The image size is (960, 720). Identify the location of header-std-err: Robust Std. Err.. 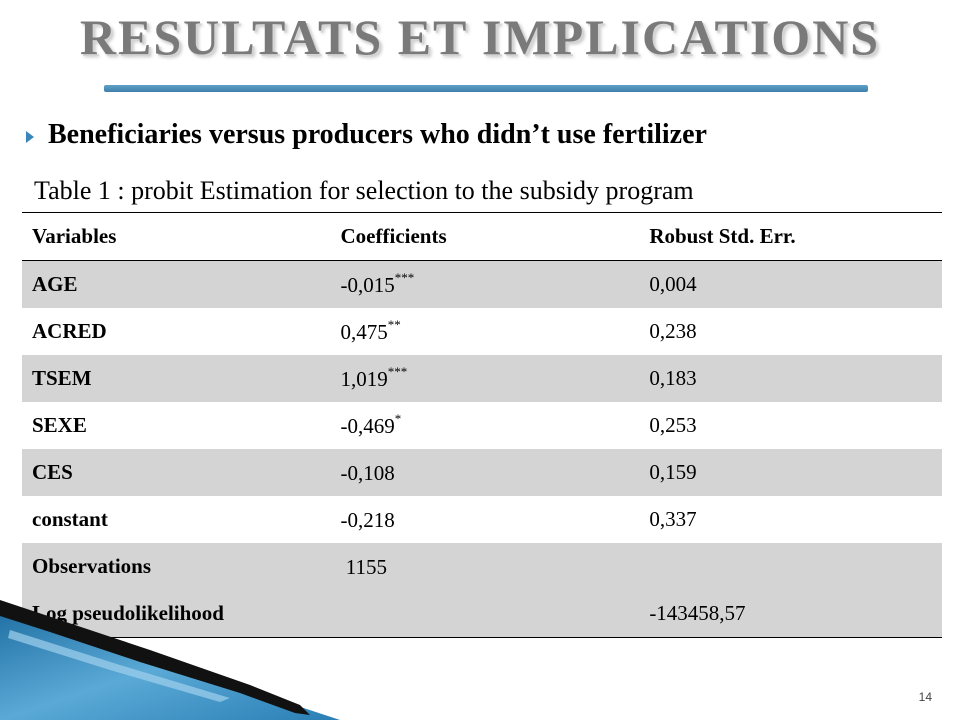
(722, 236).